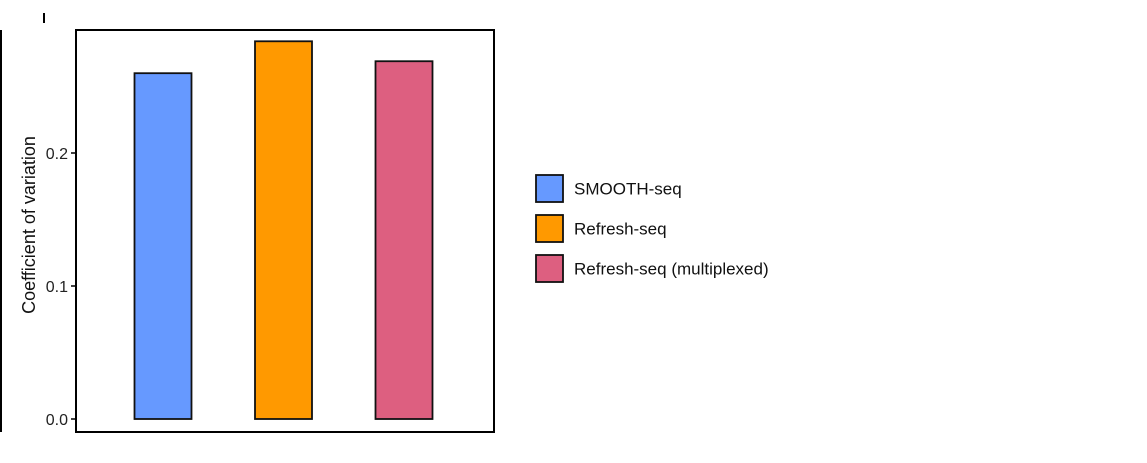 Image resolution: width=1147 pixels, height=463 pixels. Describe the element at coordinates (163, 246) in the screenshot. I see `bar-smooth-seq` at that location.